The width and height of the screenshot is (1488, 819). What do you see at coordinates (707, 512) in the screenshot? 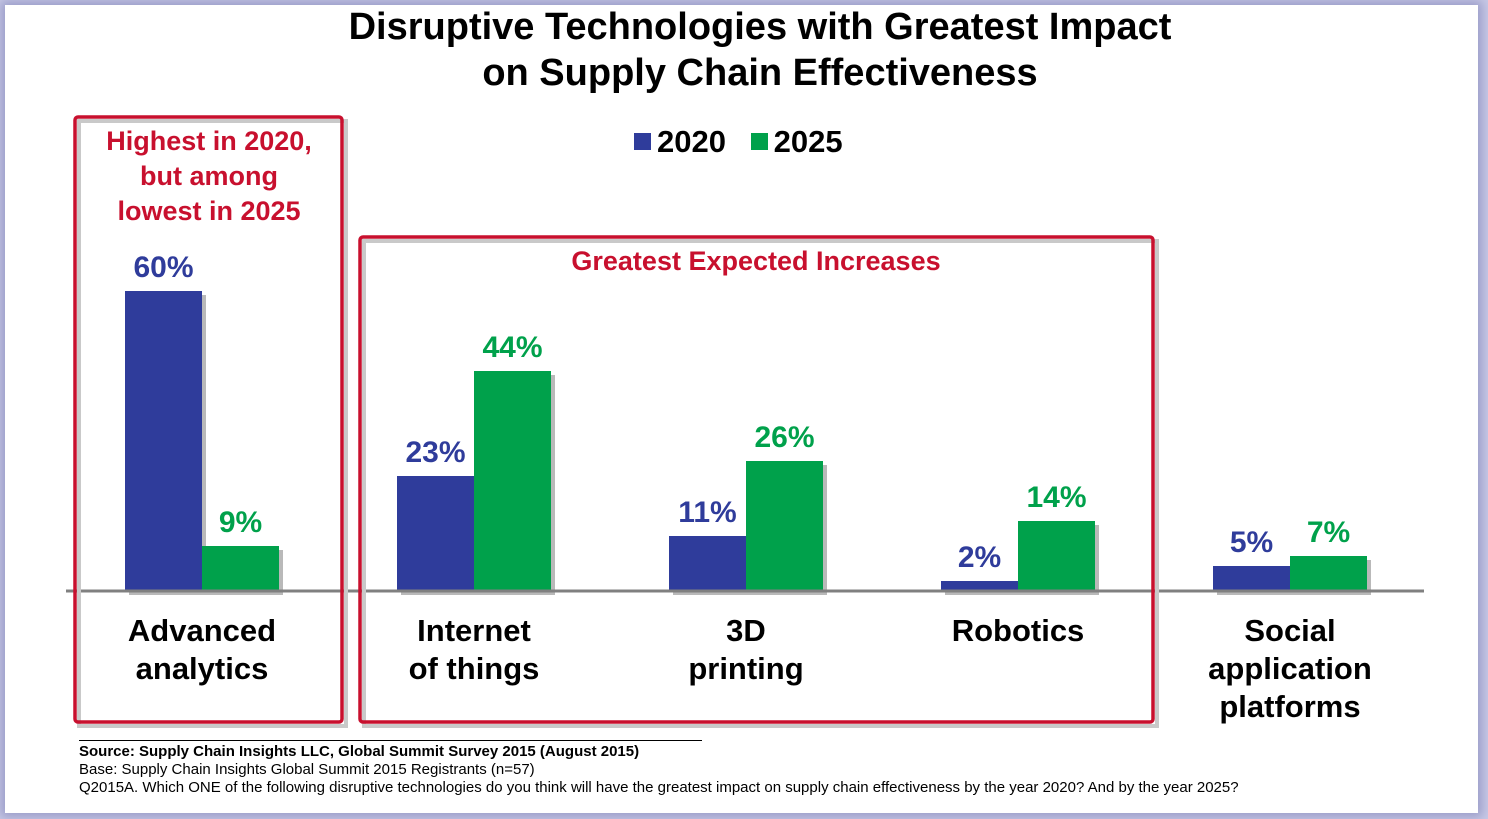
I see `data-label-2020-2: 11%` at bounding box center [707, 512].